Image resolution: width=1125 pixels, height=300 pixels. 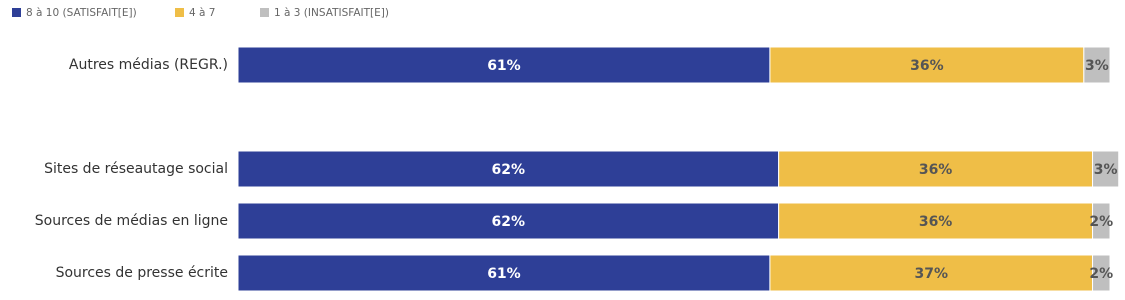 I want to click on category-label: Sources de médias en ligne, so click(x=131, y=221).